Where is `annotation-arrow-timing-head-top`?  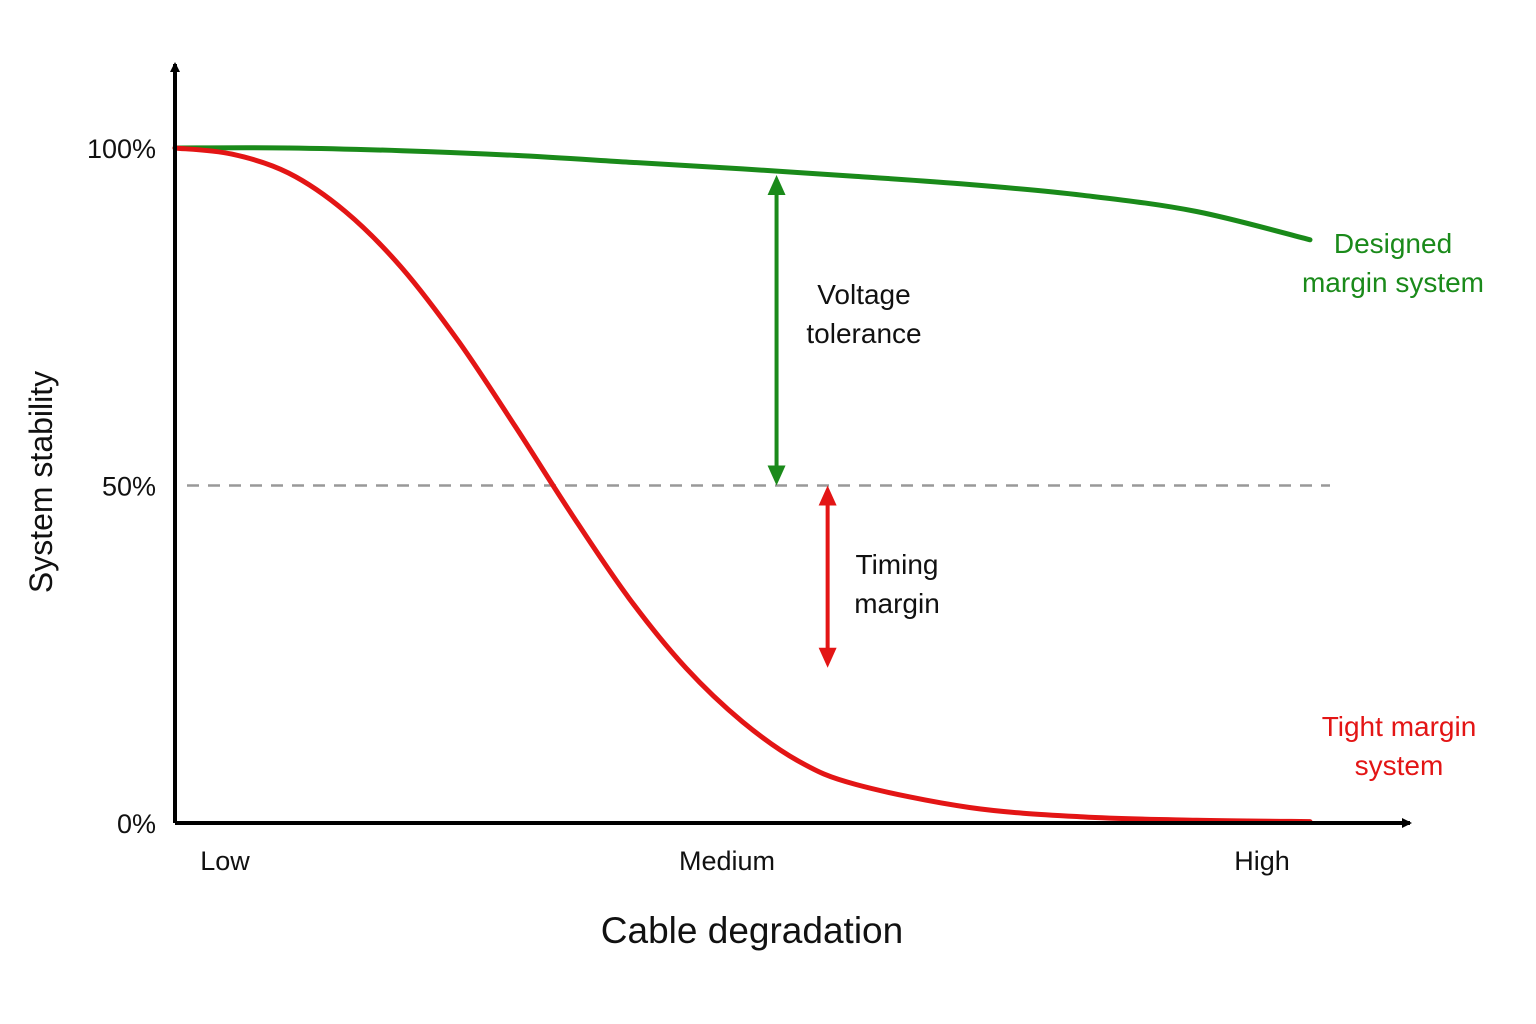 annotation-arrow-timing-head-top is located at coordinates (827, 495).